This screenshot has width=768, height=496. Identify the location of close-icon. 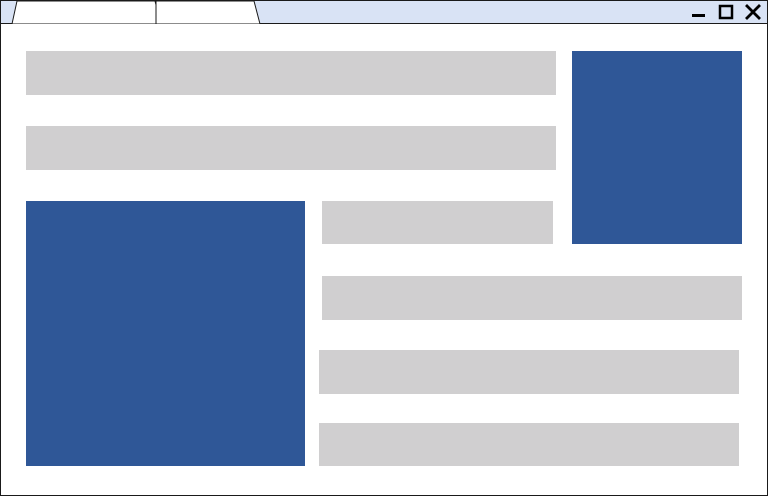
(753, 12).